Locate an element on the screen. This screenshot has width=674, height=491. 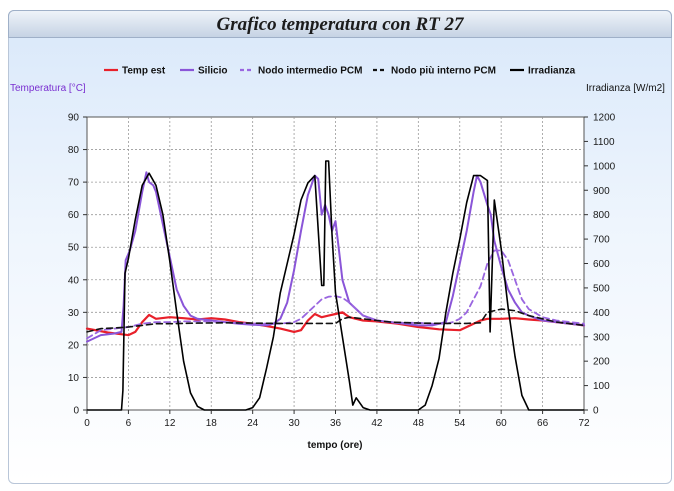
y-right-tick-label: 1000 is located at coordinates (604, 166).